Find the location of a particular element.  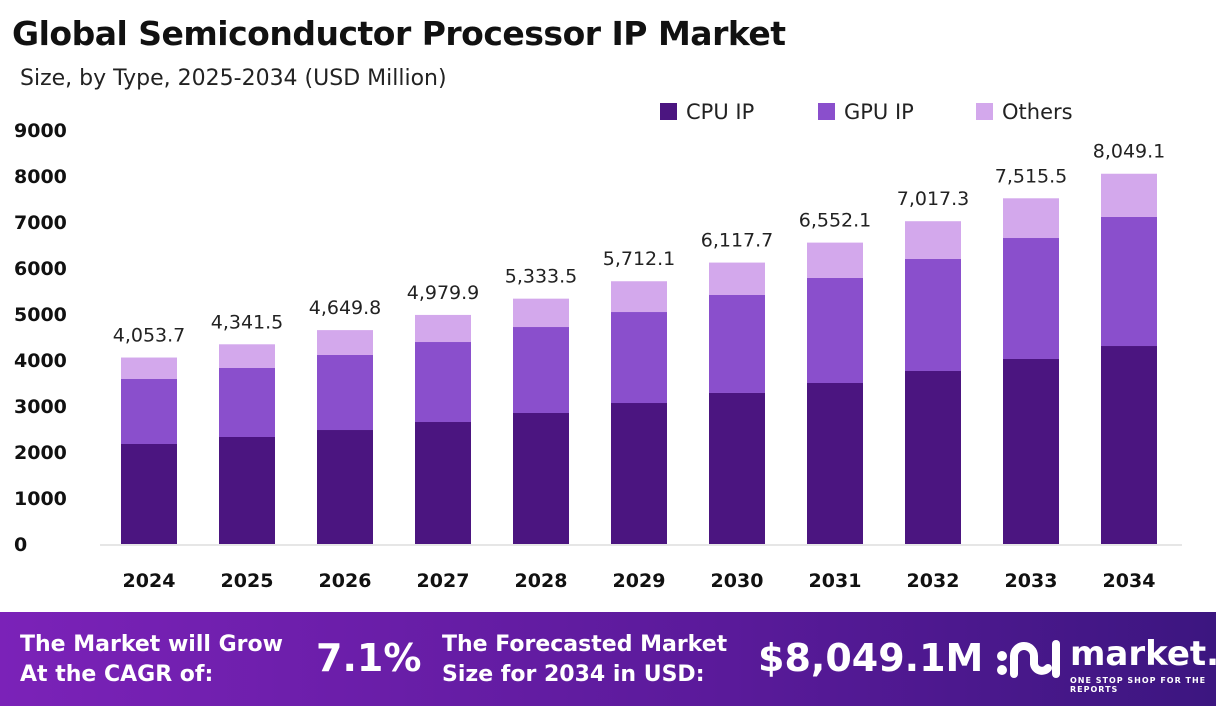

total-label: 4,979.9 is located at coordinates (443, 293).